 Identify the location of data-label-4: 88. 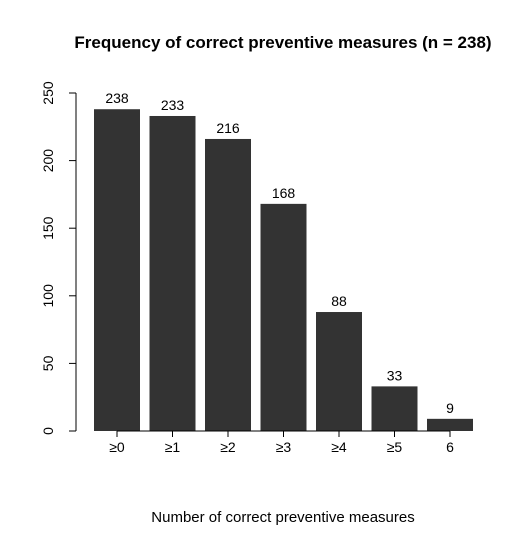
(339, 301).